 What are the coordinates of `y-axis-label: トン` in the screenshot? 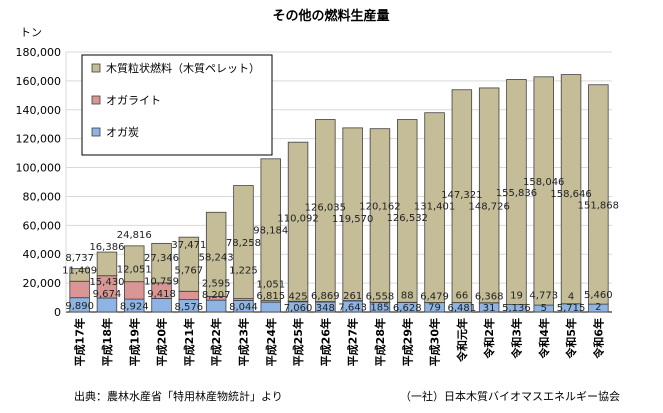 It's located at (31, 32).